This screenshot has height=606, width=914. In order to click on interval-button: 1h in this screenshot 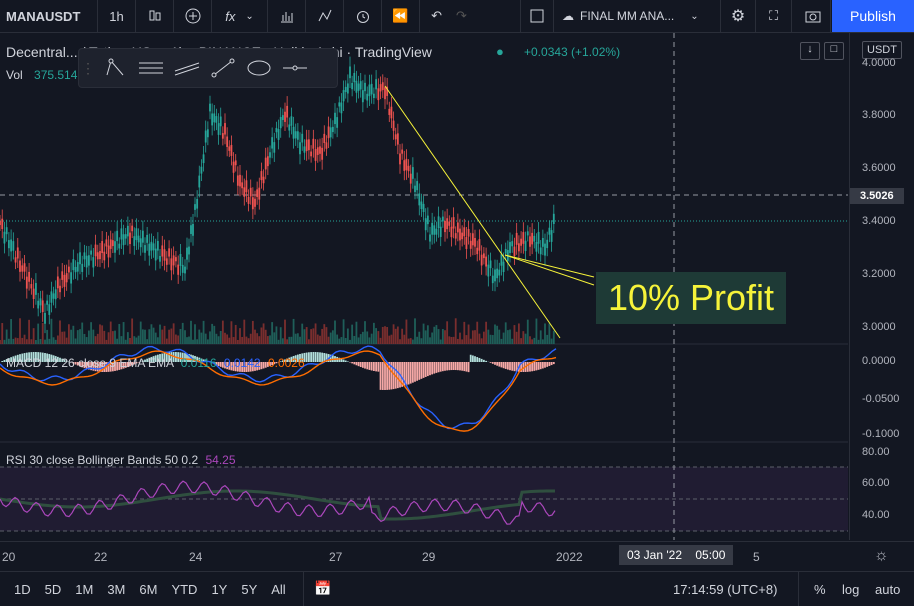, I will do `click(117, 16)`.